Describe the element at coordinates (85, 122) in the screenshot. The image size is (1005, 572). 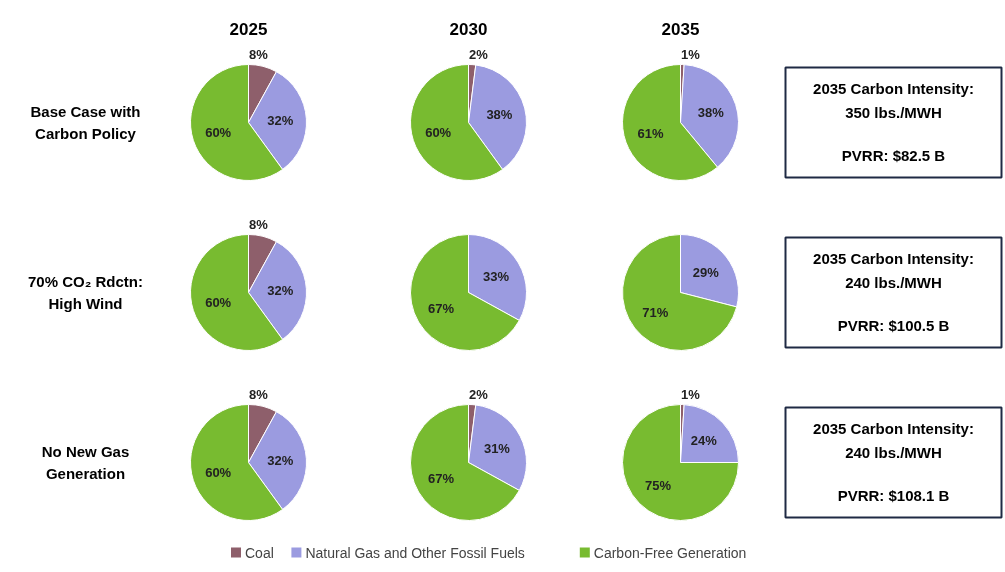
I see `text: Base Case with Carbon Policy` at that location.